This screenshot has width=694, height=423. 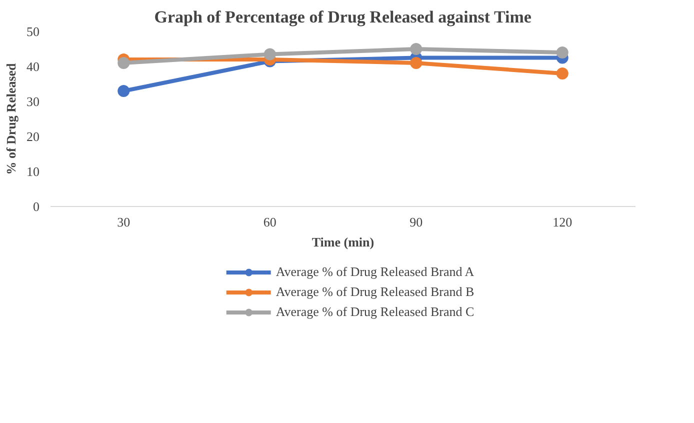 What do you see at coordinates (123, 222) in the screenshot?
I see `x-tick-label: 30` at bounding box center [123, 222].